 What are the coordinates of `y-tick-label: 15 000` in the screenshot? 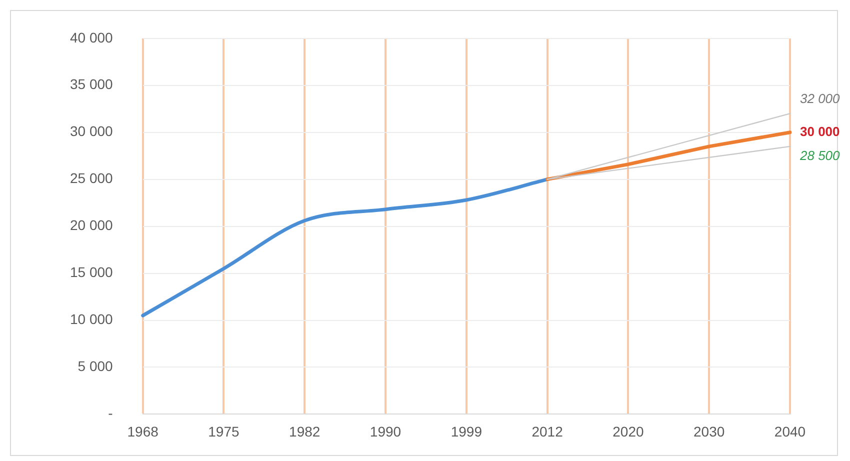 It's located at (92, 272).